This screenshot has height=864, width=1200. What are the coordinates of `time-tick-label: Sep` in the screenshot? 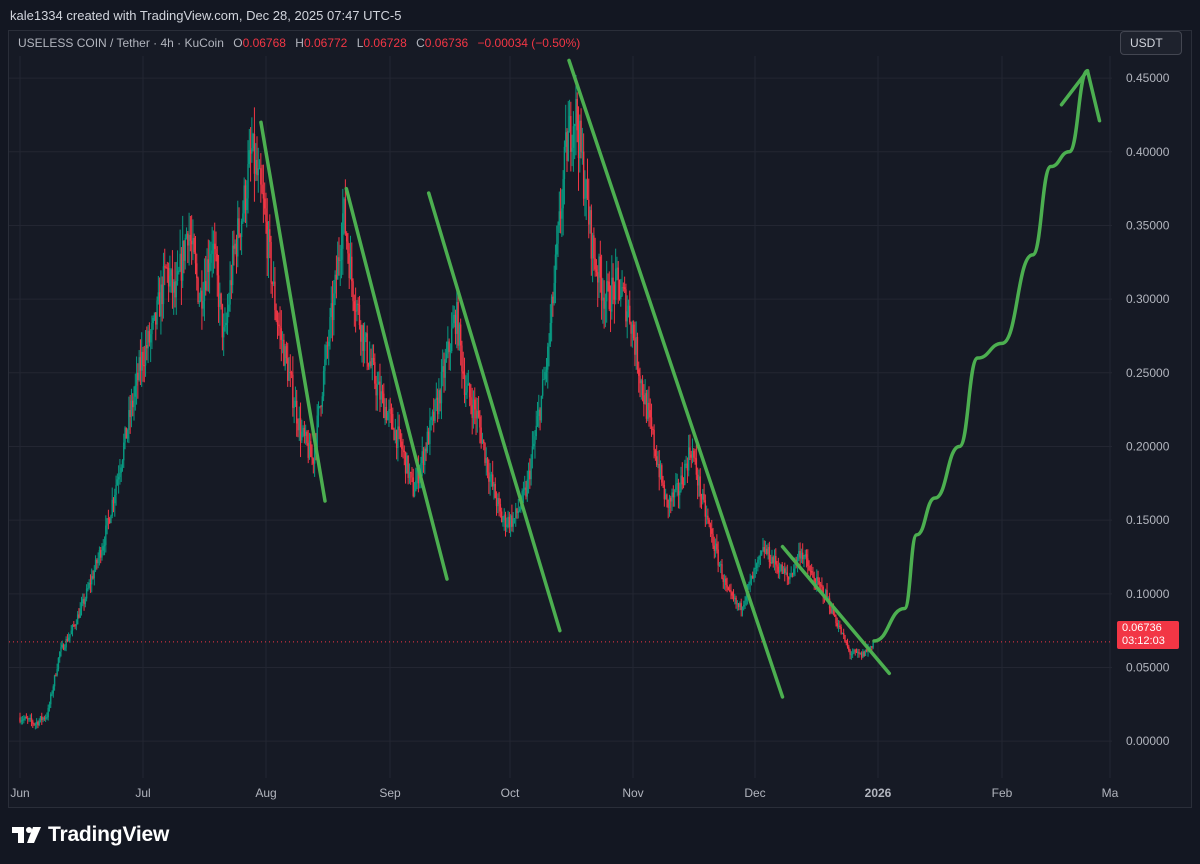 It's located at (390, 793).